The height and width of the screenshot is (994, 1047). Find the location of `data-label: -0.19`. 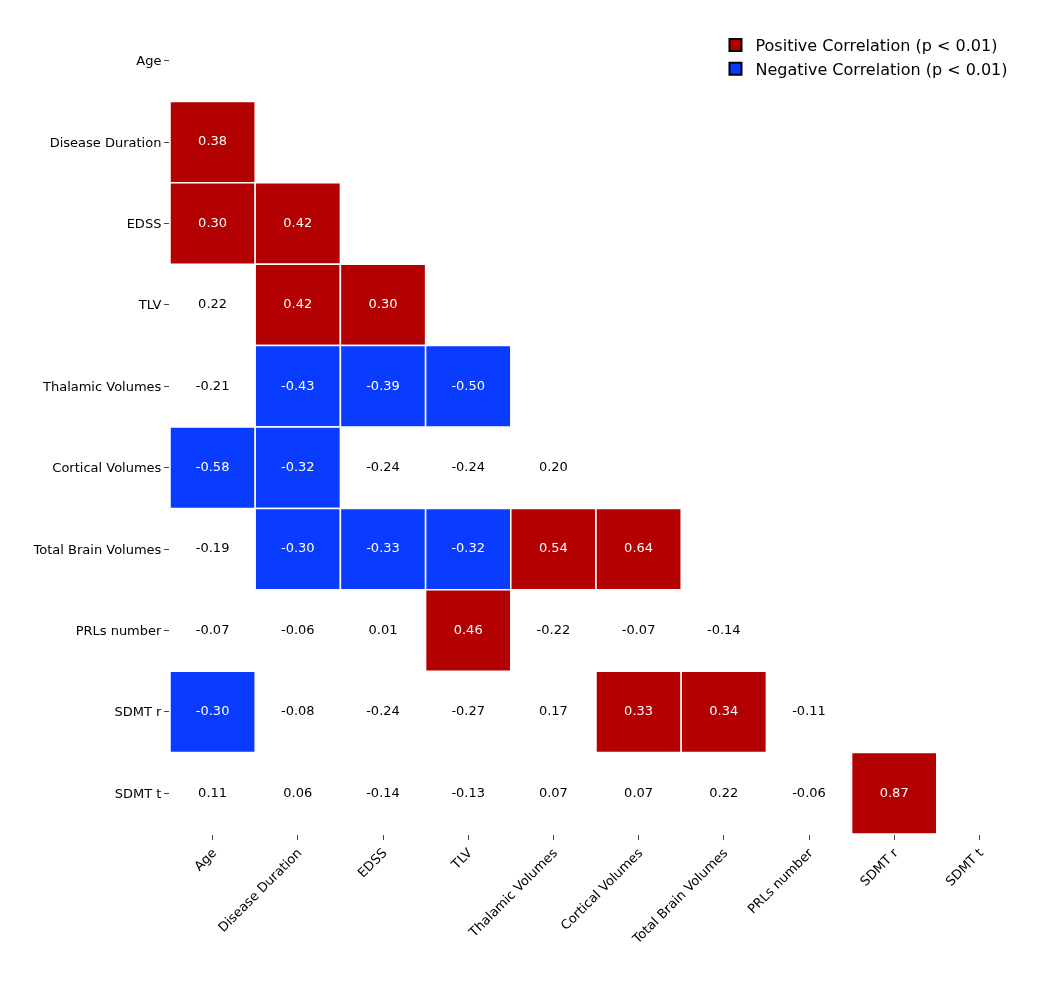

data-label: -0.19 is located at coordinates (212, 548).